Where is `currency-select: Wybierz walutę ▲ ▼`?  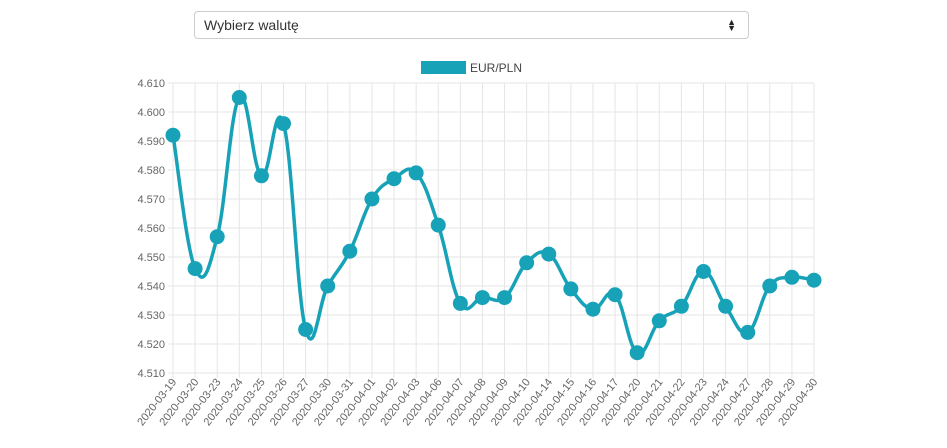
currency-select: Wybierz walutę ▲ ▼ is located at coordinates (471, 25).